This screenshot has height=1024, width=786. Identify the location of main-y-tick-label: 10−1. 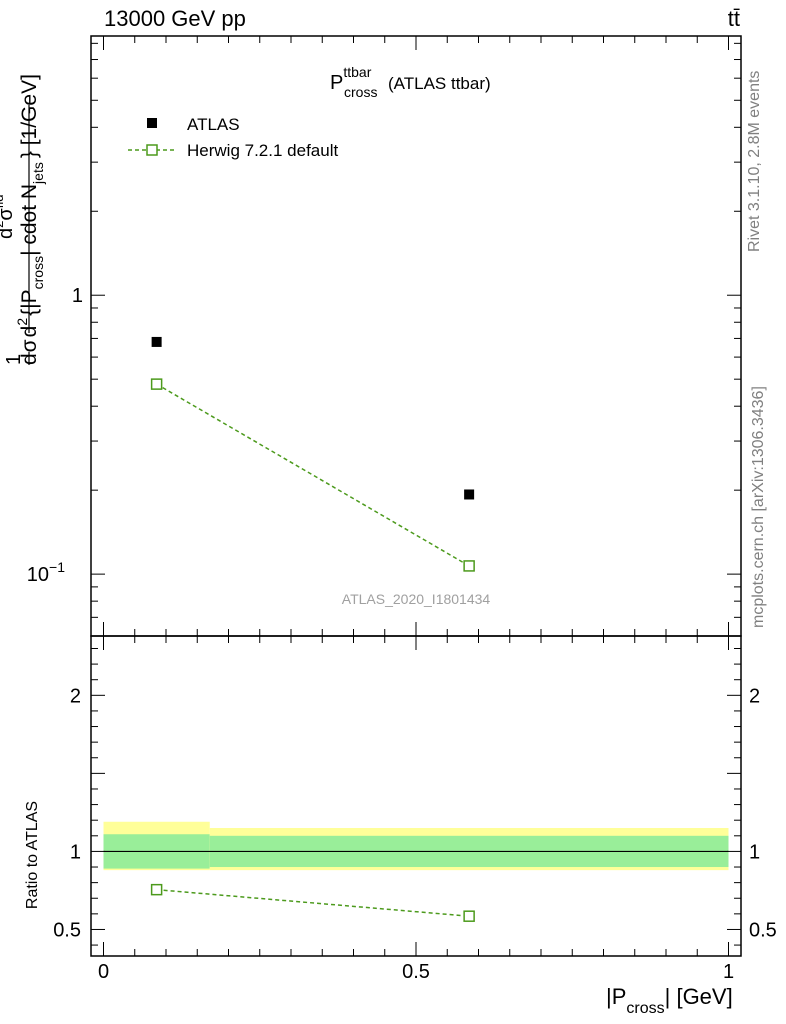
(46, 572).